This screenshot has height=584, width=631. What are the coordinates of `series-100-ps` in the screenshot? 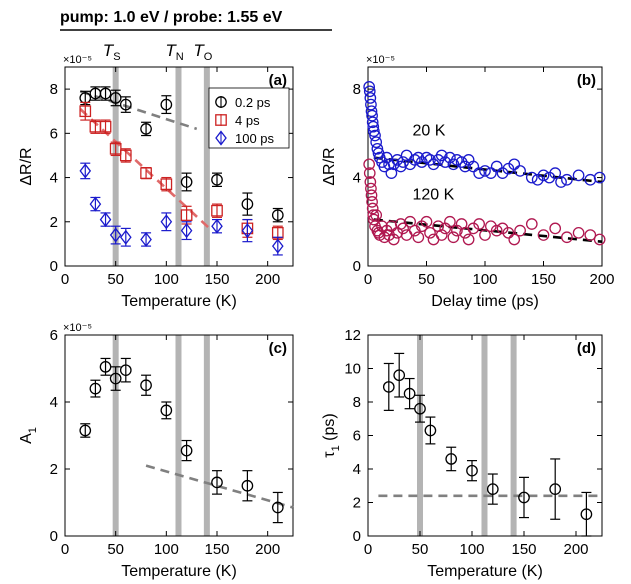 It's located at (181, 209).